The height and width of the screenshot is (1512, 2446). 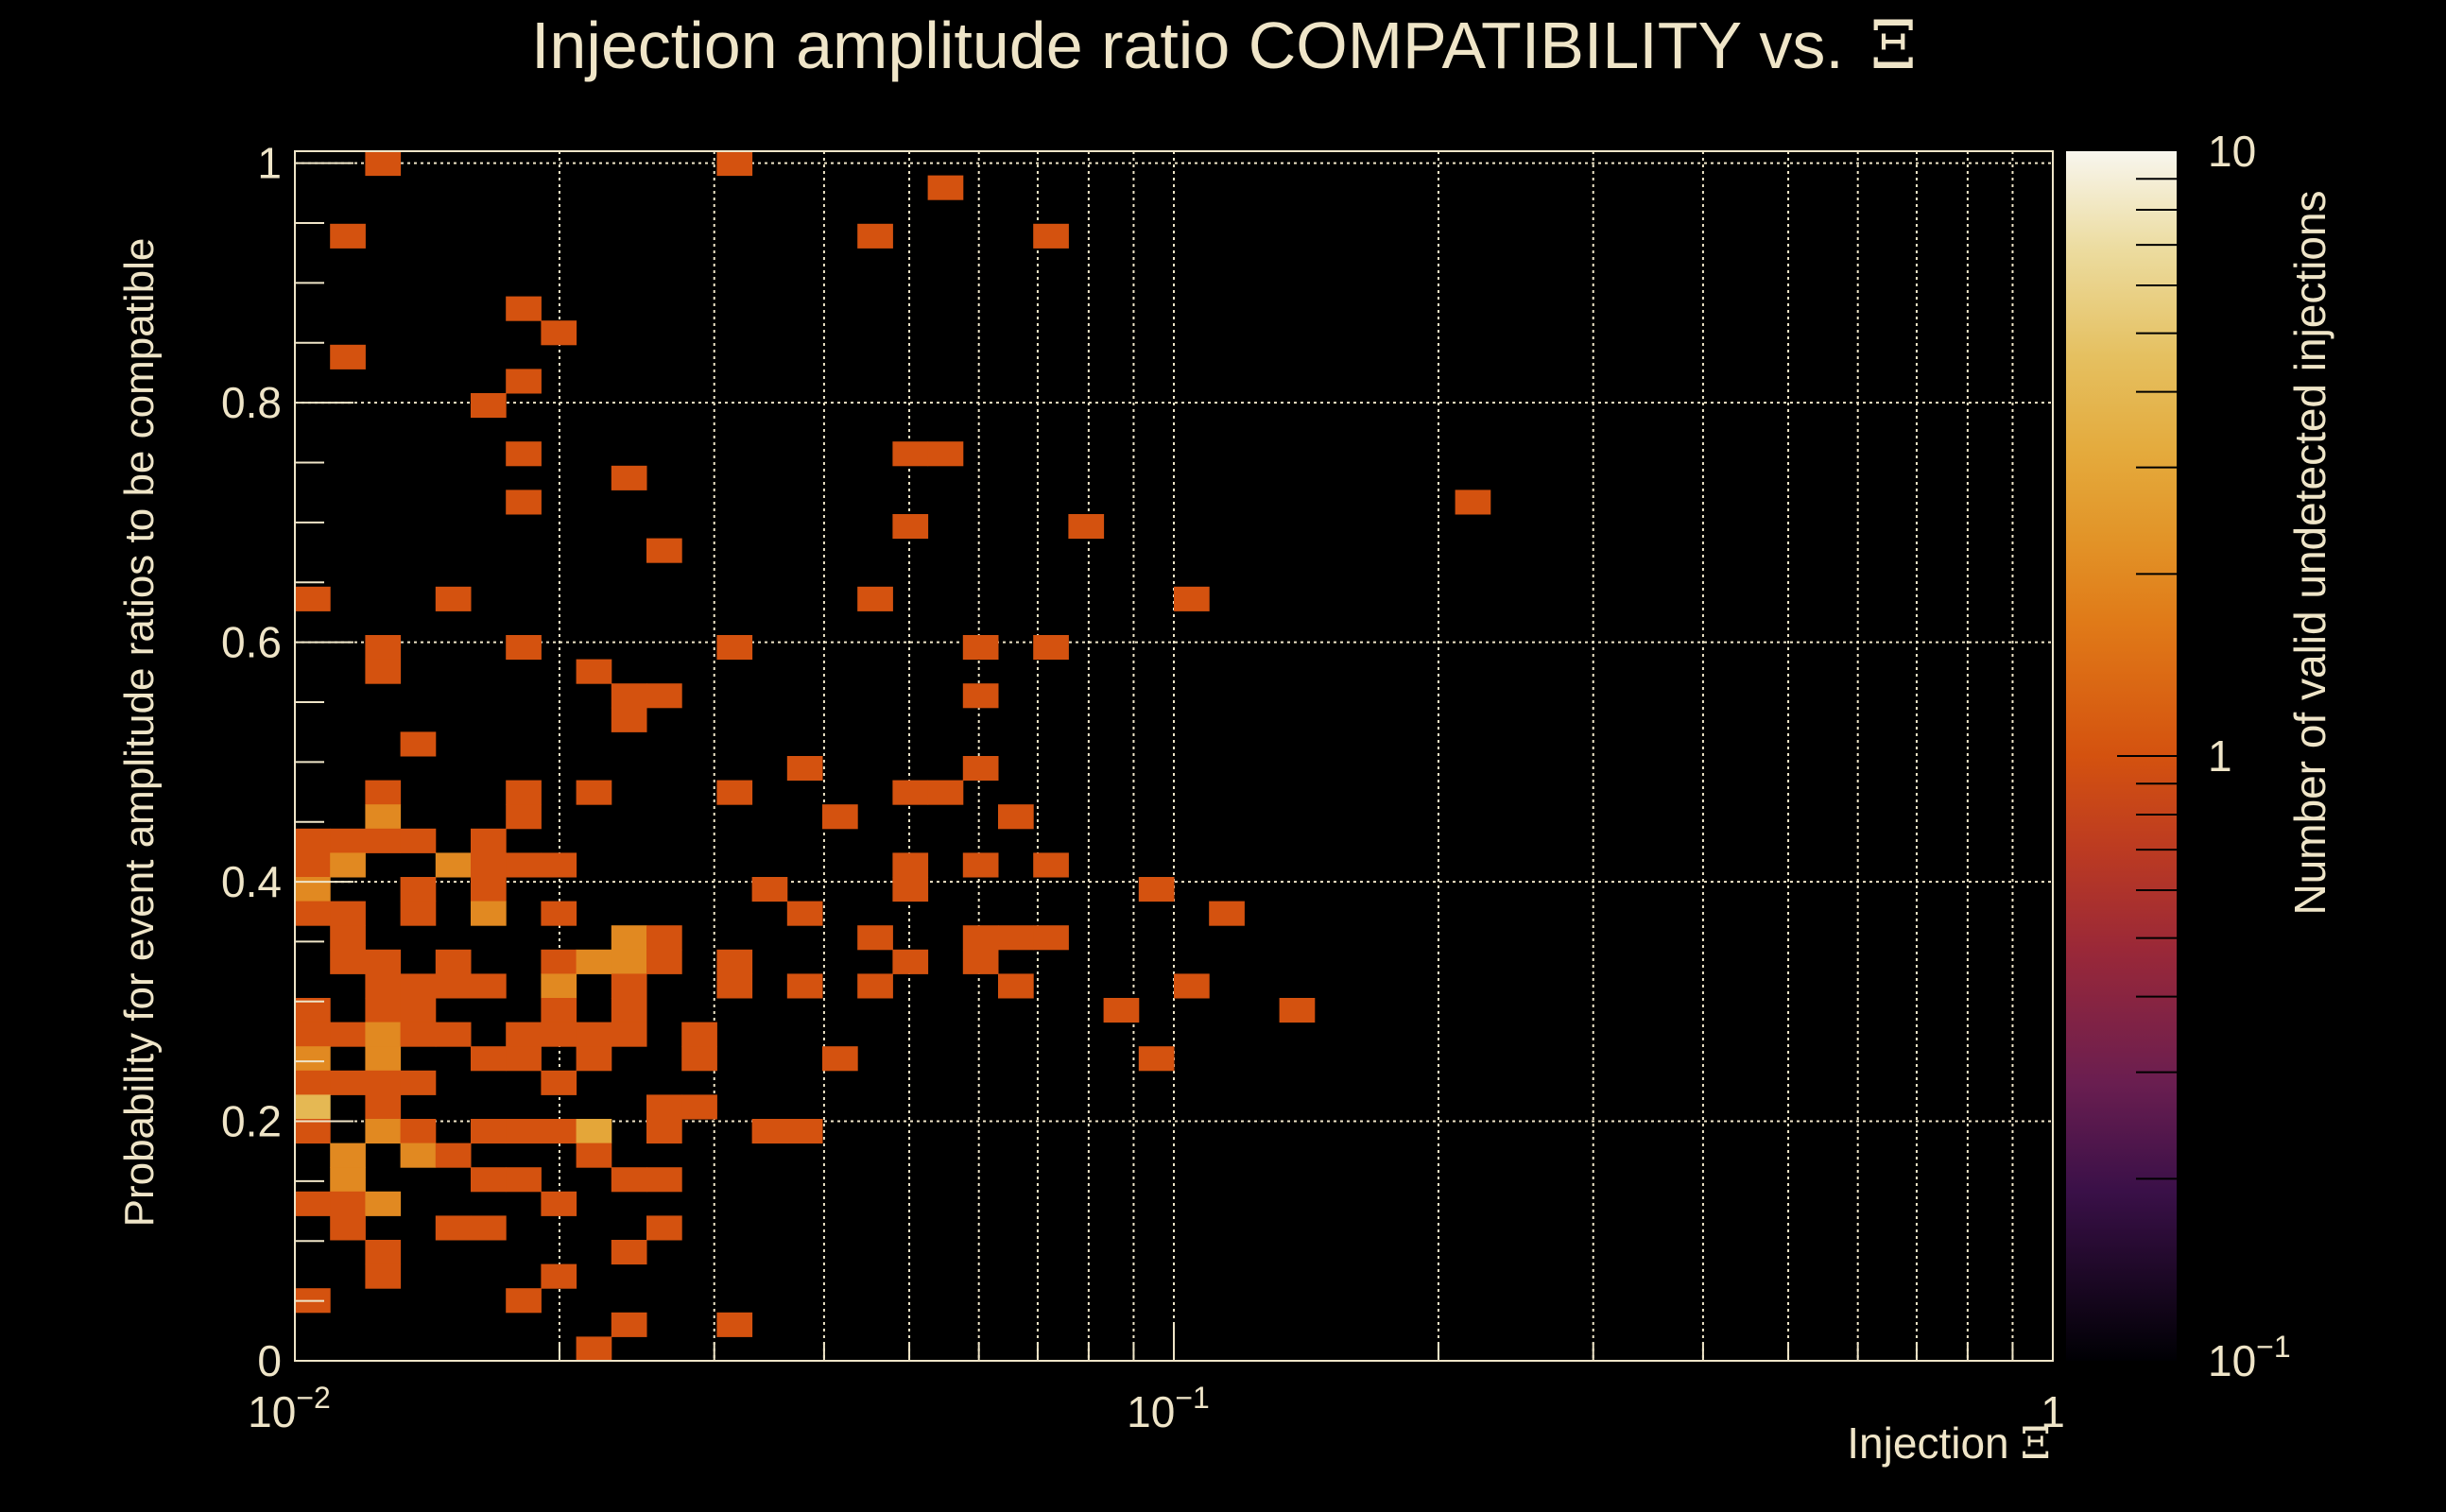 I want to click on colorbar-tick-exponent: −1, so click(x=2273, y=1347).